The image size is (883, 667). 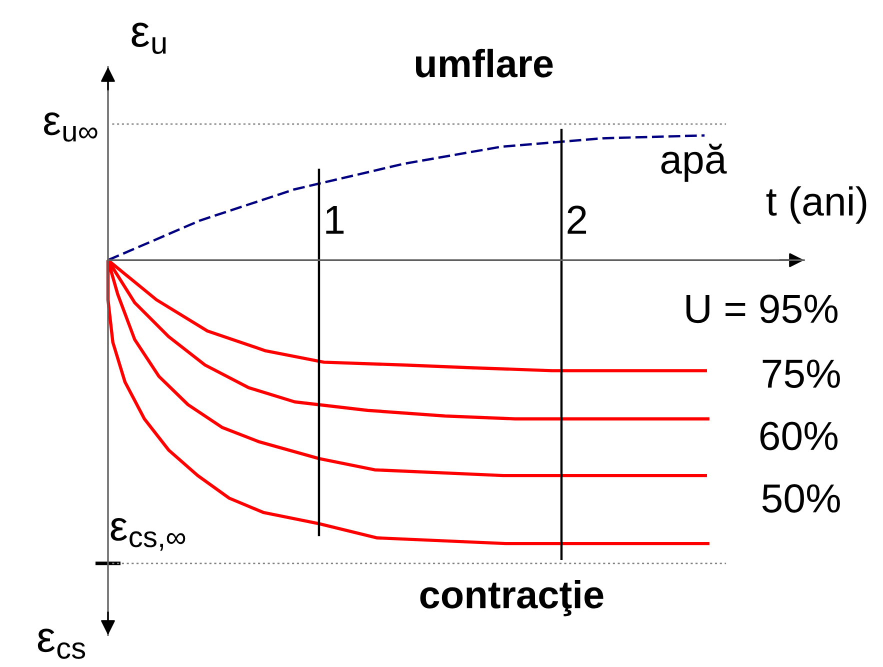 I want to click on x-tick-label: 2, so click(x=577, y=220).